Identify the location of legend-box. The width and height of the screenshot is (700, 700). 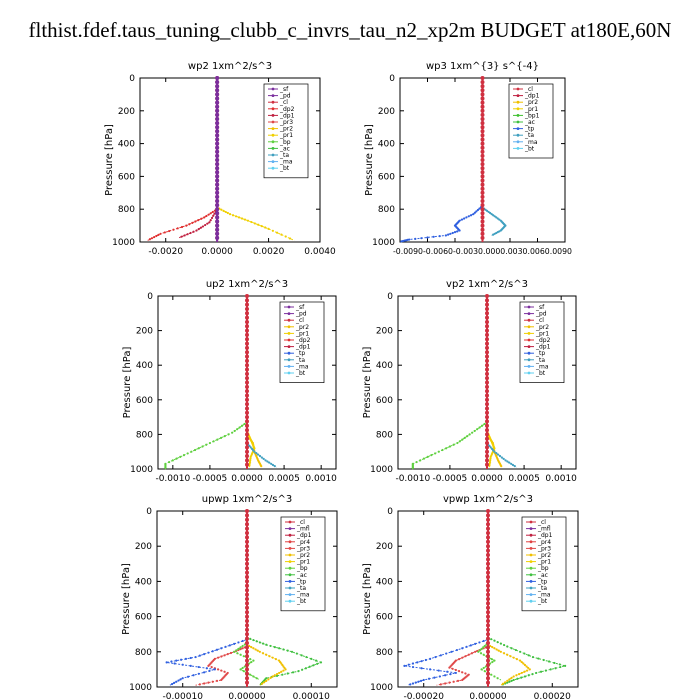
(544, 564).